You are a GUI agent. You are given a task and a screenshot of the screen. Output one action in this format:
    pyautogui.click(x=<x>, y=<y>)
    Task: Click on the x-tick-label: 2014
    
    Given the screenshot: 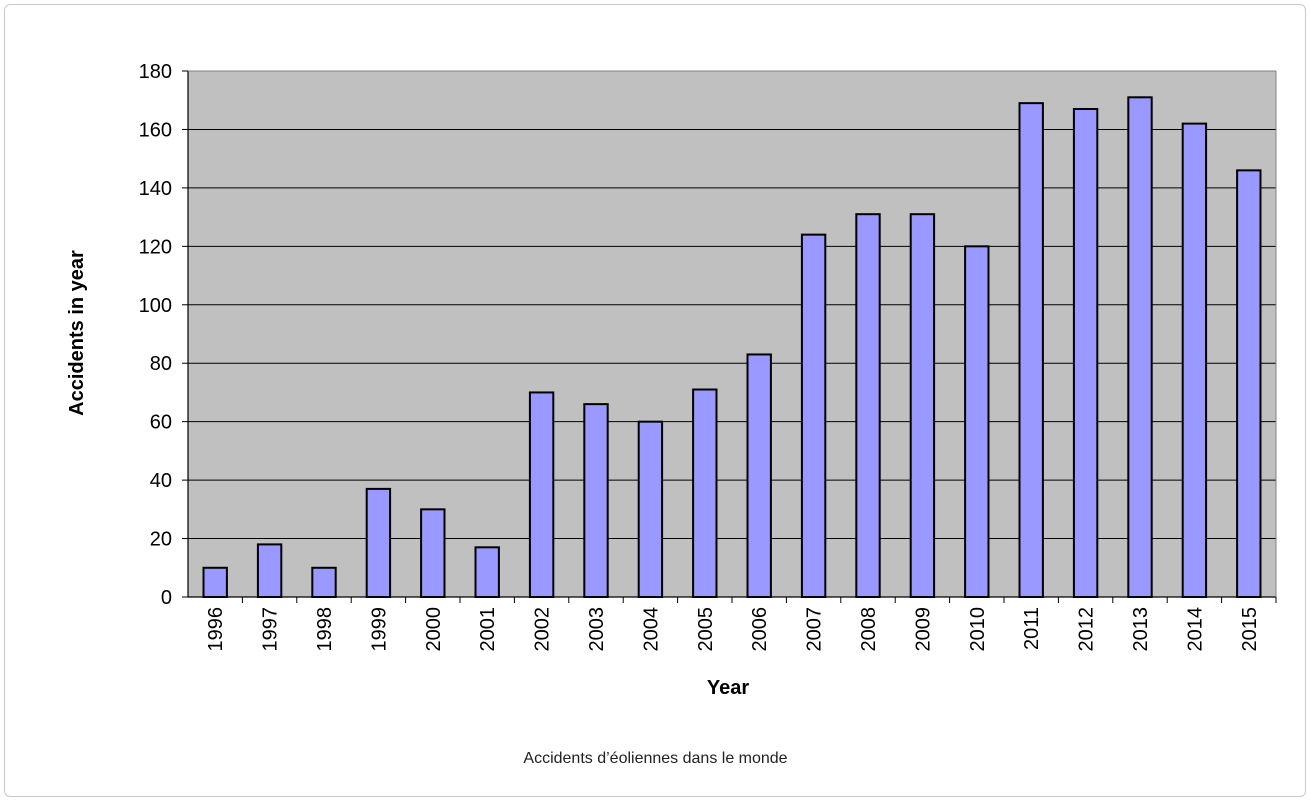 What is the action you would take?
    pyautogui.click(x=1195, y=629)
    